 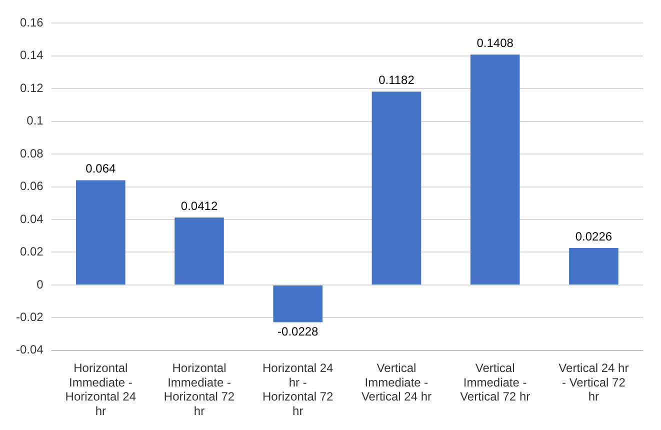 I want to click on x-tick-label: Vertical Immediate - Vertical 24 hr, so click(x=396, y=382).